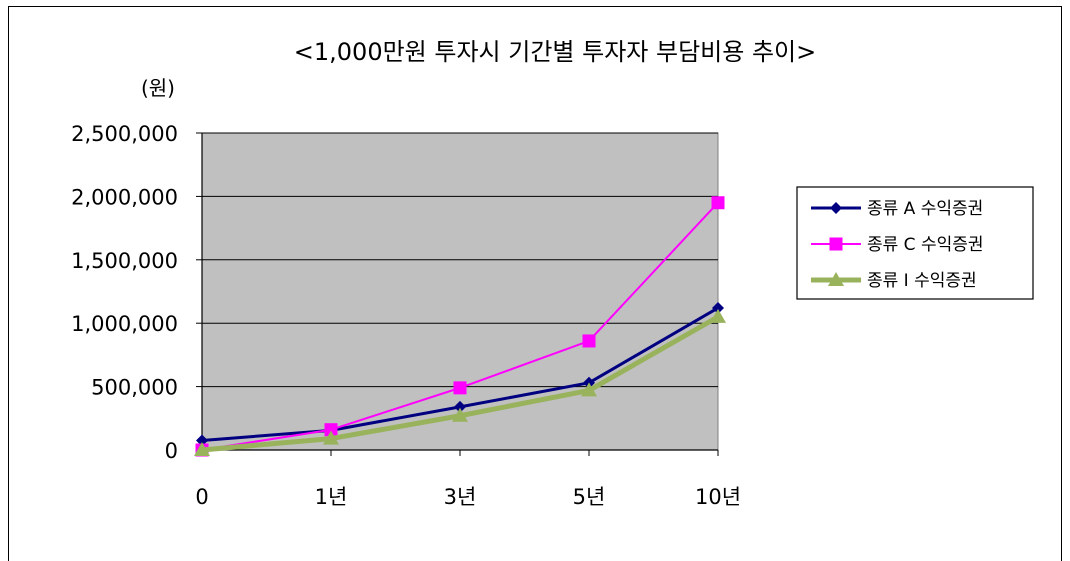  What do you see at coordinates (925, 209) in the screenshot?
I see `legend-entry: 종류 A 수익증권` at bounding box center [925, 209].